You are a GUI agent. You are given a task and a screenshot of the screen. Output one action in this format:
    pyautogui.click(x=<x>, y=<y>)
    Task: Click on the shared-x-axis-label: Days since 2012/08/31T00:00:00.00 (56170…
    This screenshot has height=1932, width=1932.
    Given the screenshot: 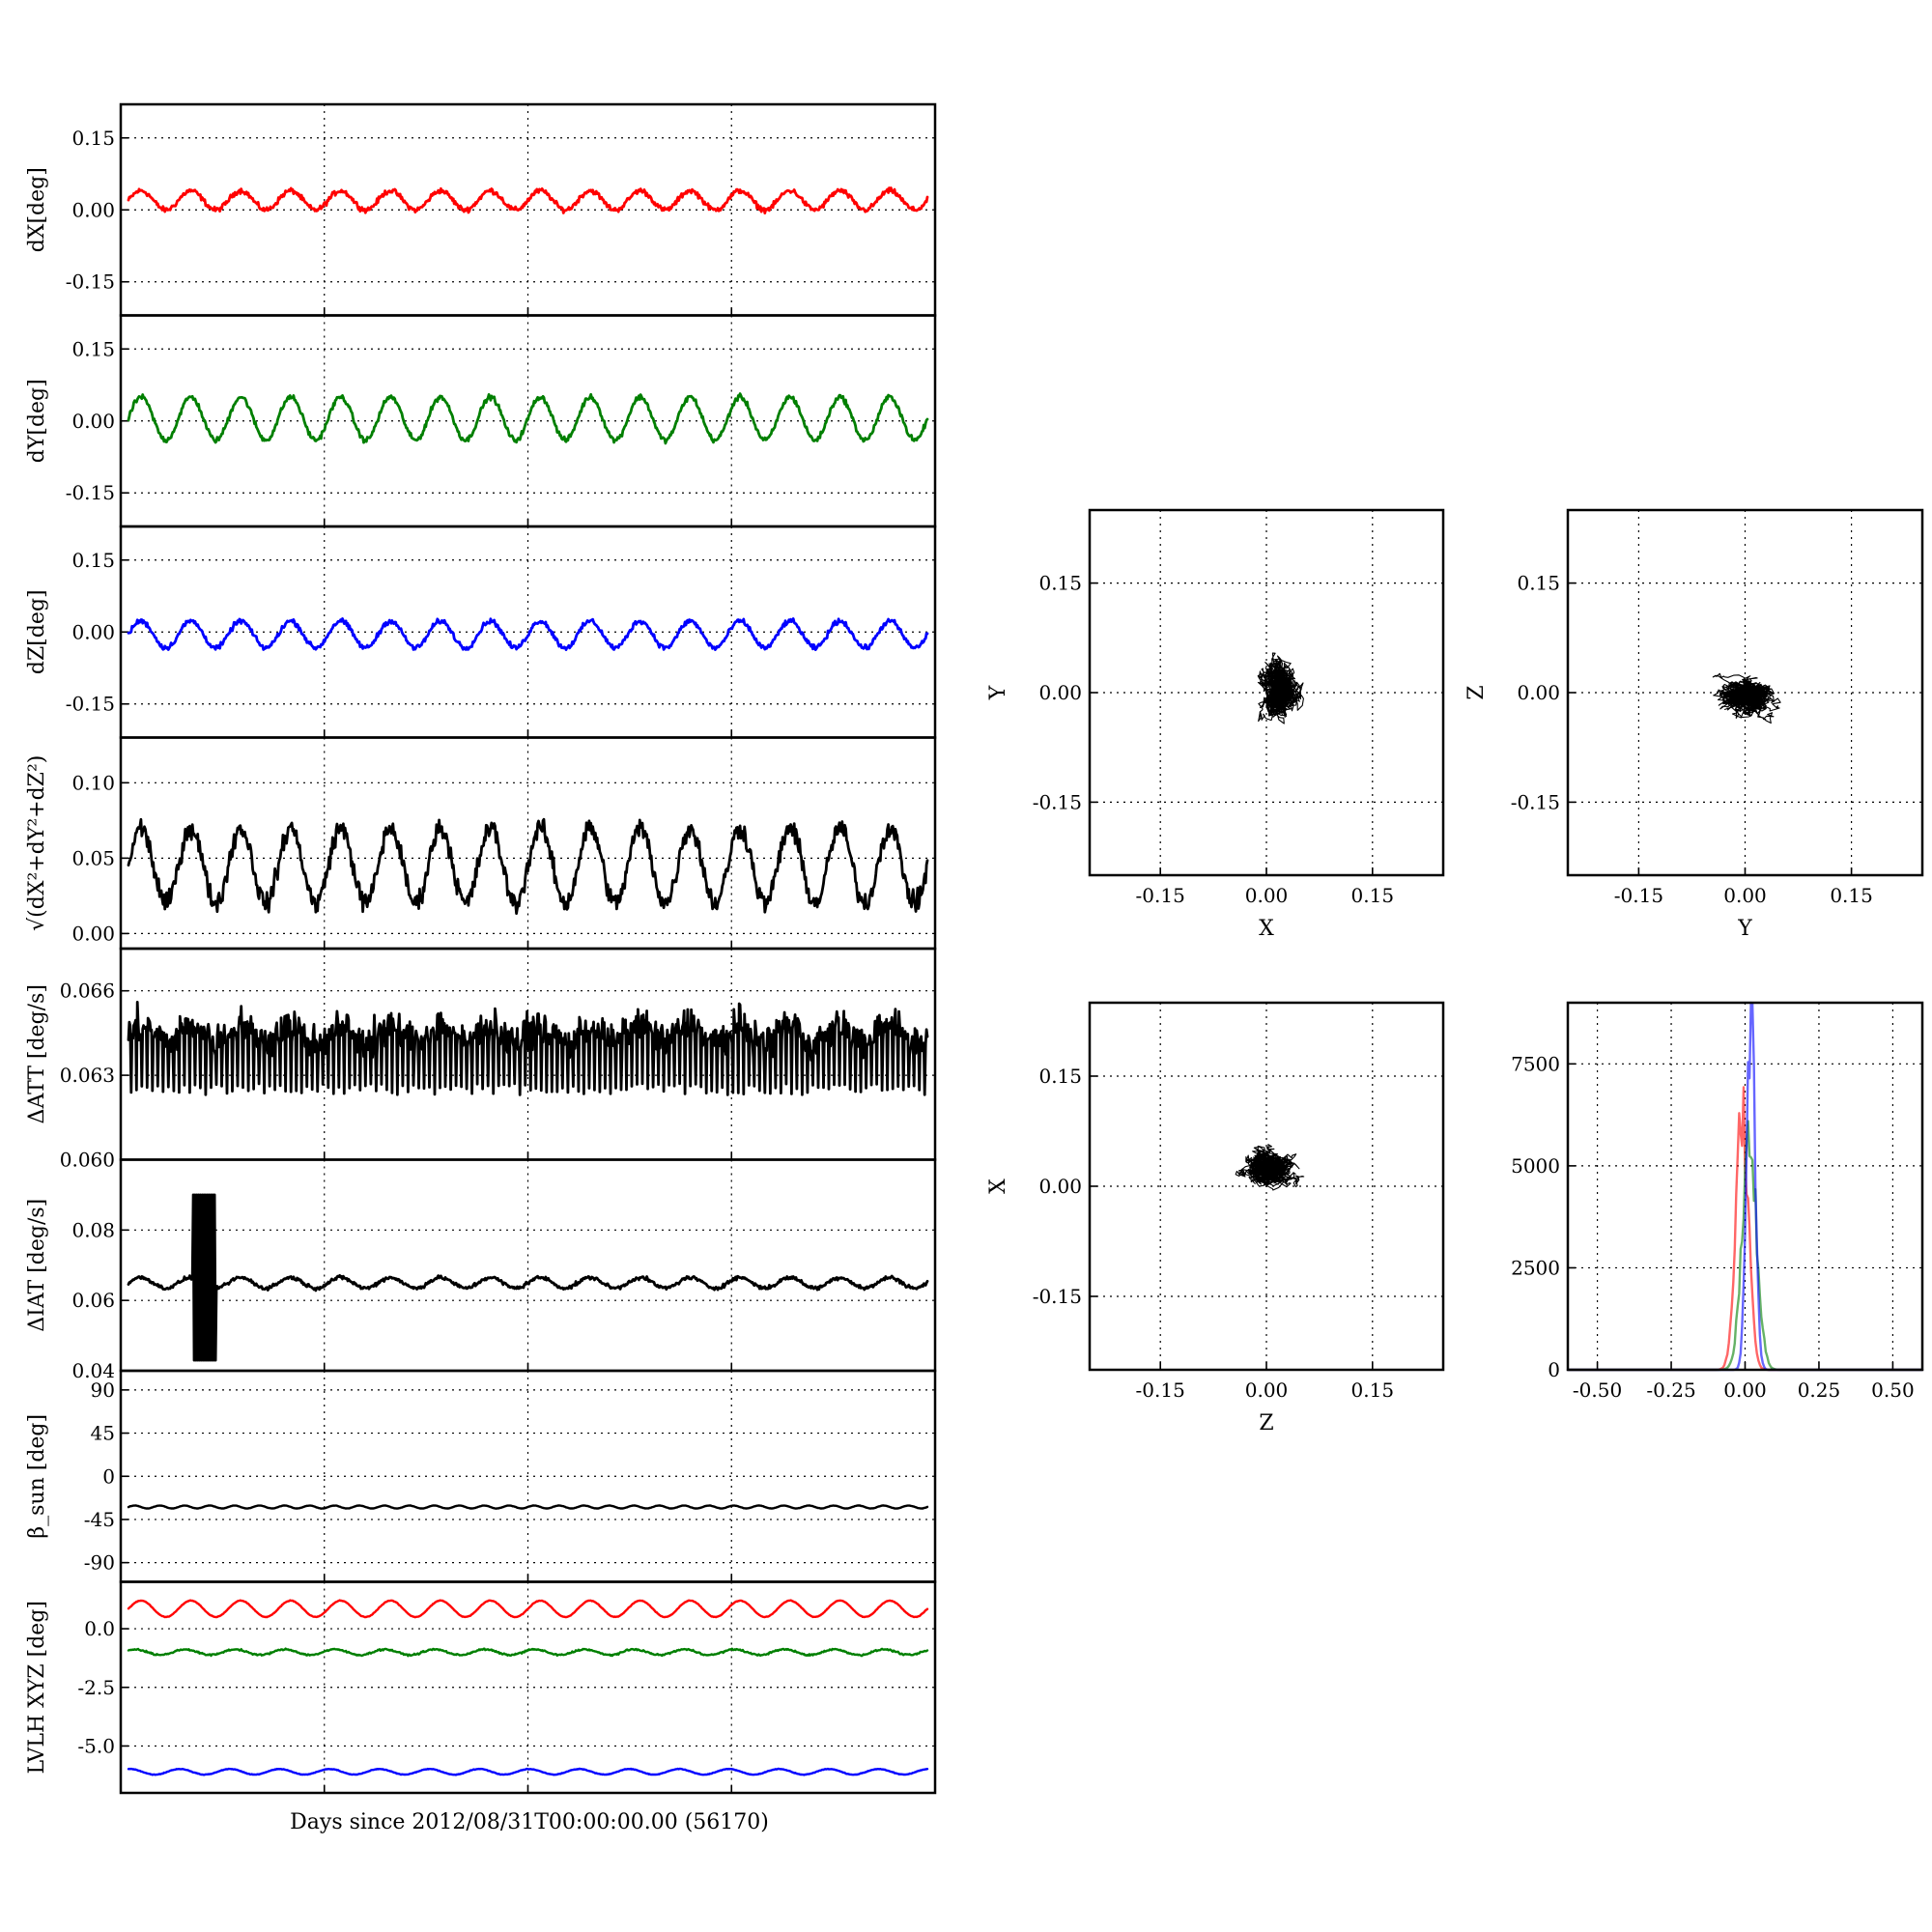 What is the action you would take?
    pyautogui.click(x=529, y=1822)
    